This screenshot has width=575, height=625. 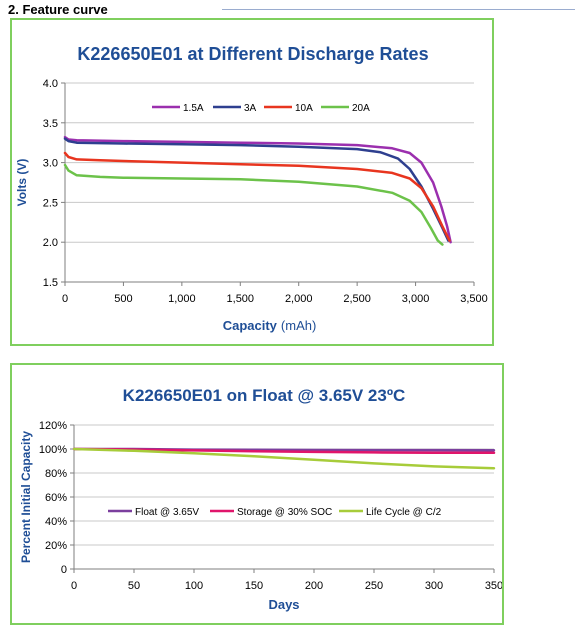 I want to click on x-tick-label: 2,500, so click(x=357, y=299).